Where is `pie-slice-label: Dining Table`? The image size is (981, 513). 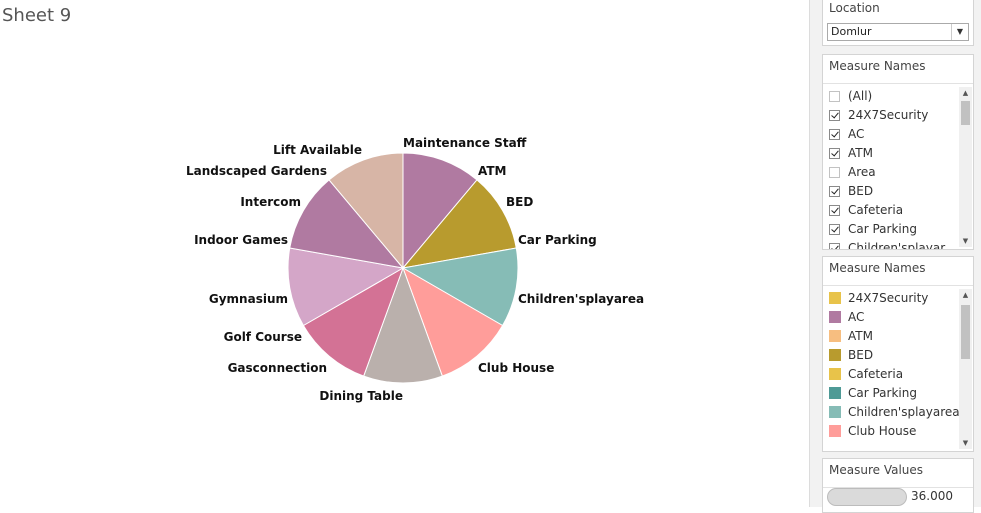
pie-slice-label: Dining Table is located at coordinates (361, 396).